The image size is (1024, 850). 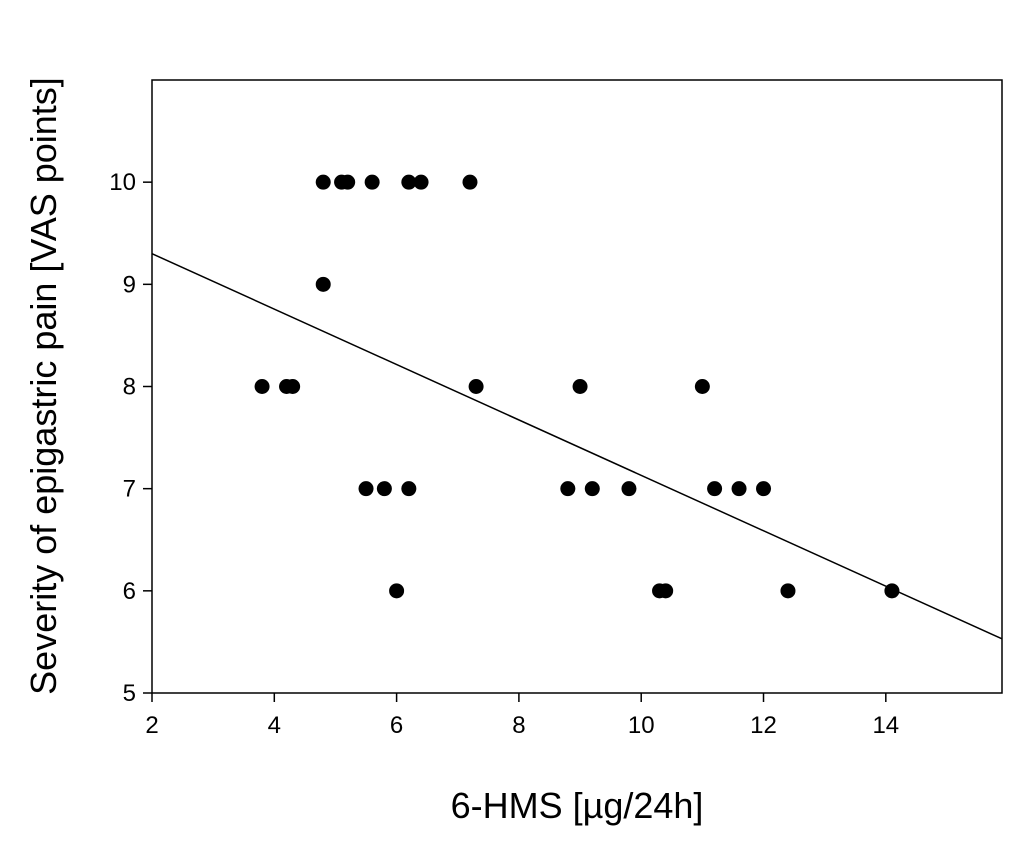 I want to click on y-tick-label-1: 6, so click(x=129, y=591).